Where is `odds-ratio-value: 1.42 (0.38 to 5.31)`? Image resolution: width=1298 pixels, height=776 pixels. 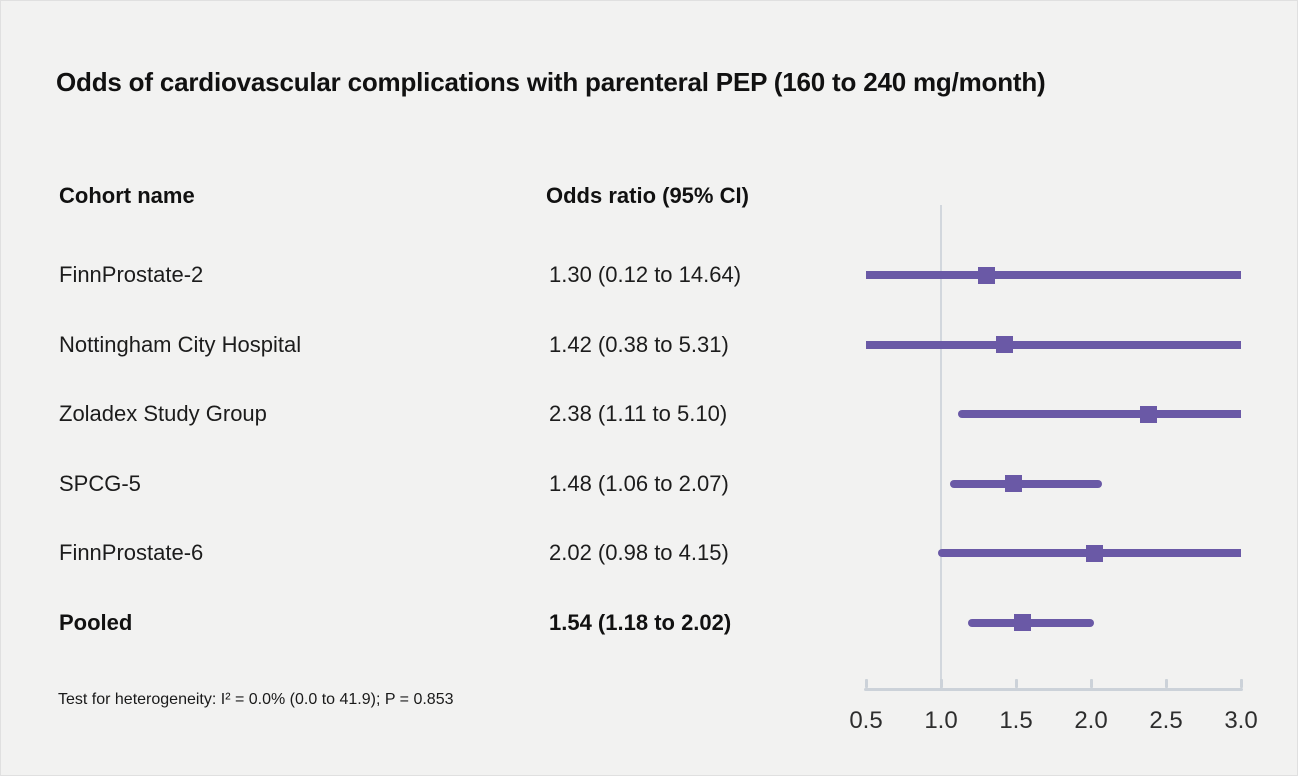 odds-ratio-value: 1.42 (0.38 to 5.31) is located at coordinates (639, 344).